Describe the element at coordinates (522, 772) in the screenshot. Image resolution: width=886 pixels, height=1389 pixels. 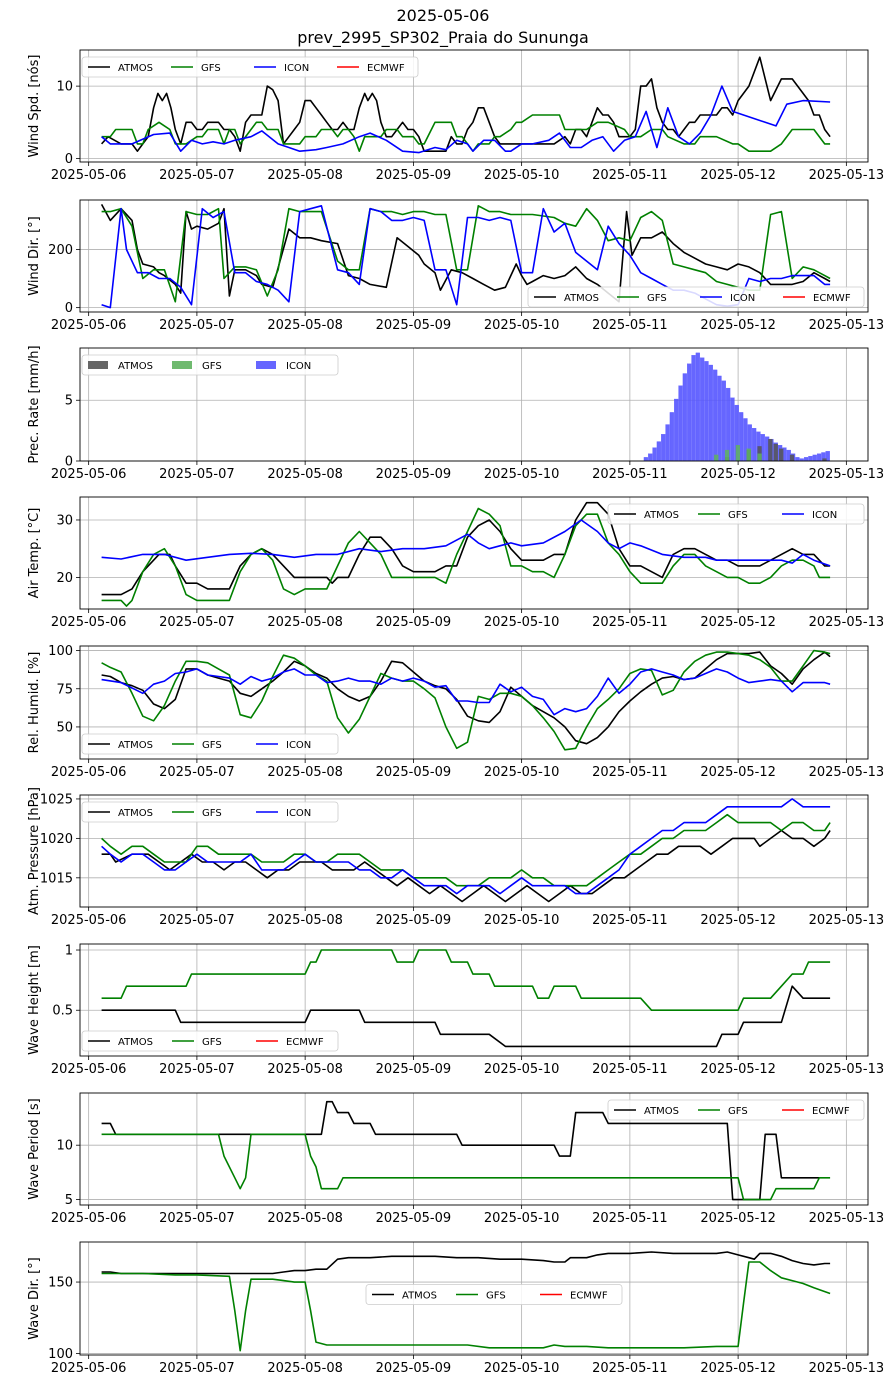
I see `x-tick-label: 2025-05-10` at that location.